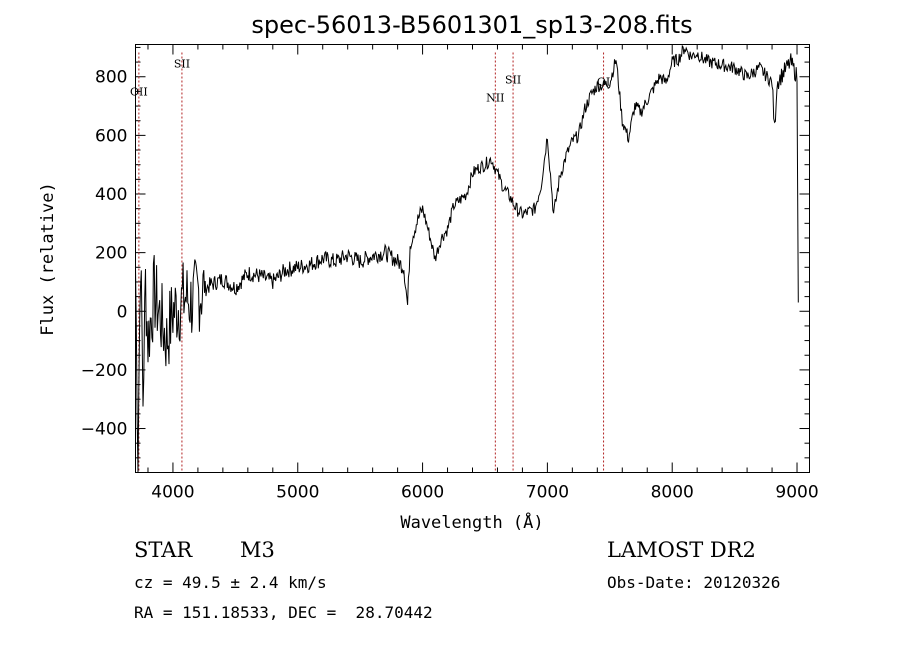 This screenshot has width=900, height=649. I want to click on chart-title: spec-56013-B5601301_sp13-208.fits, so click(471, 25).